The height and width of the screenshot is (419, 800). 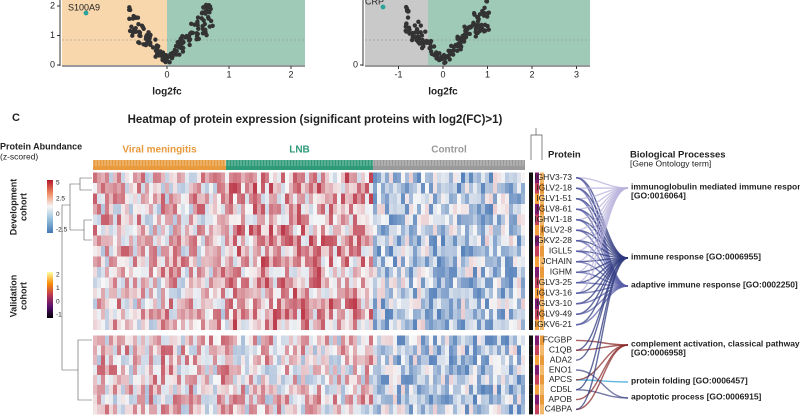 I want to click on legend-subtitle: (z-scored), so click(x=19, y=156).